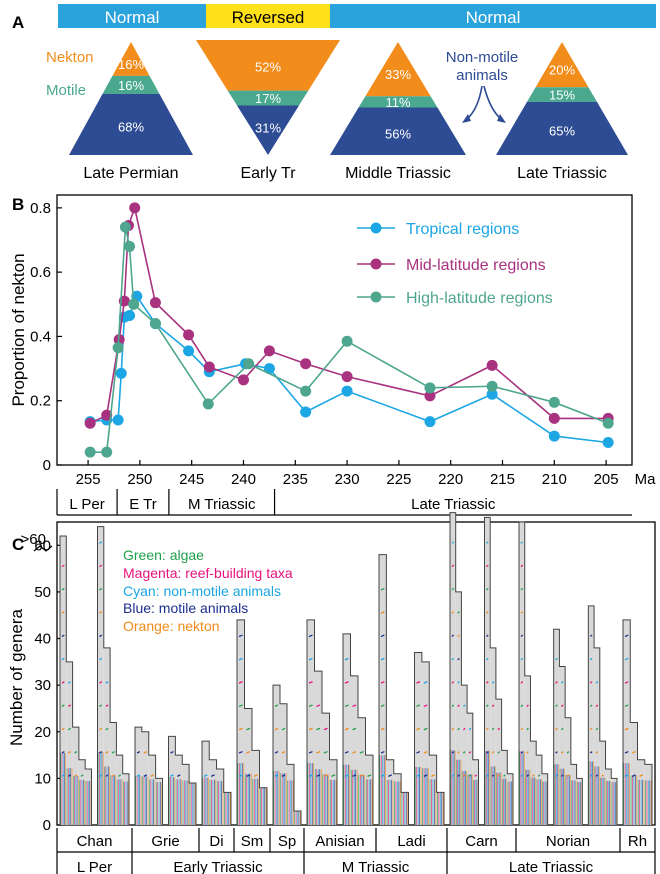 This screenshot has height=874, width=660. I want to click on x-axis-unit: Ma, so click(645, 479).